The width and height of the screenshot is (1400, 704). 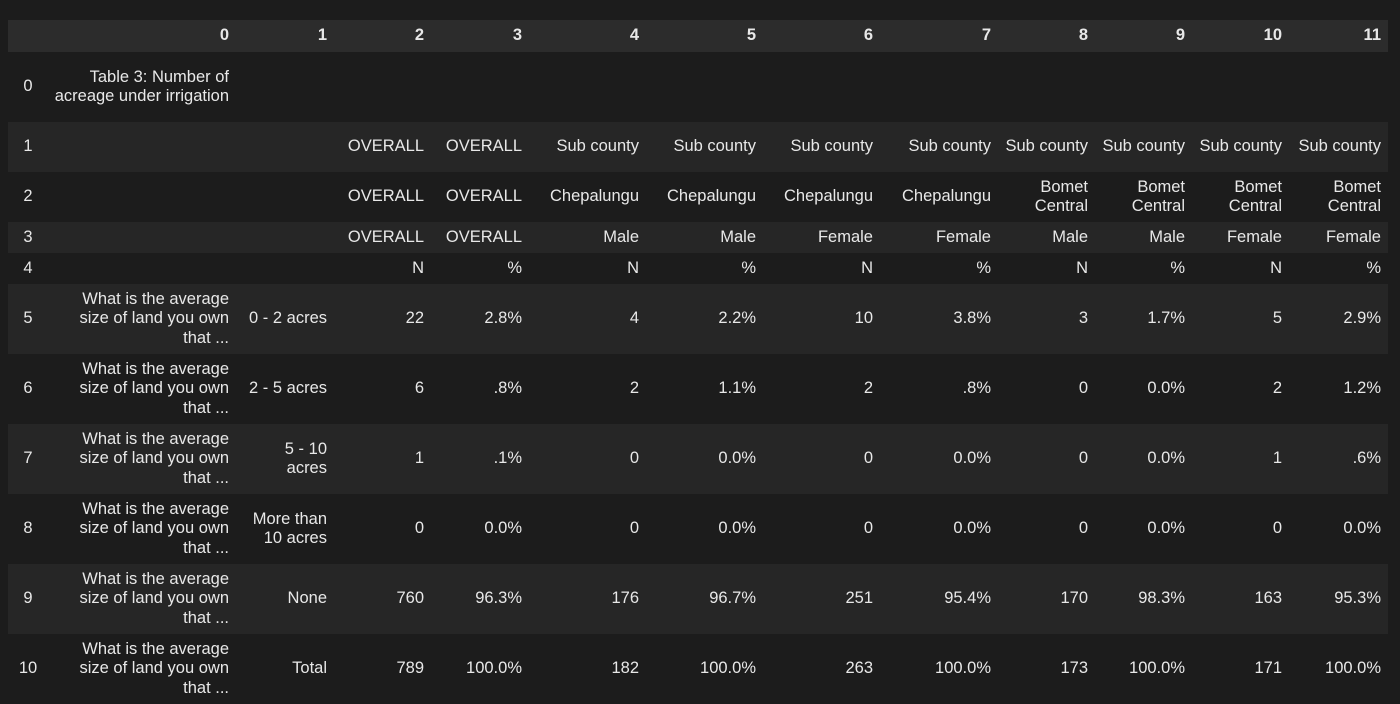 I want to click on column-header: 0, so click(x=142, y=36).